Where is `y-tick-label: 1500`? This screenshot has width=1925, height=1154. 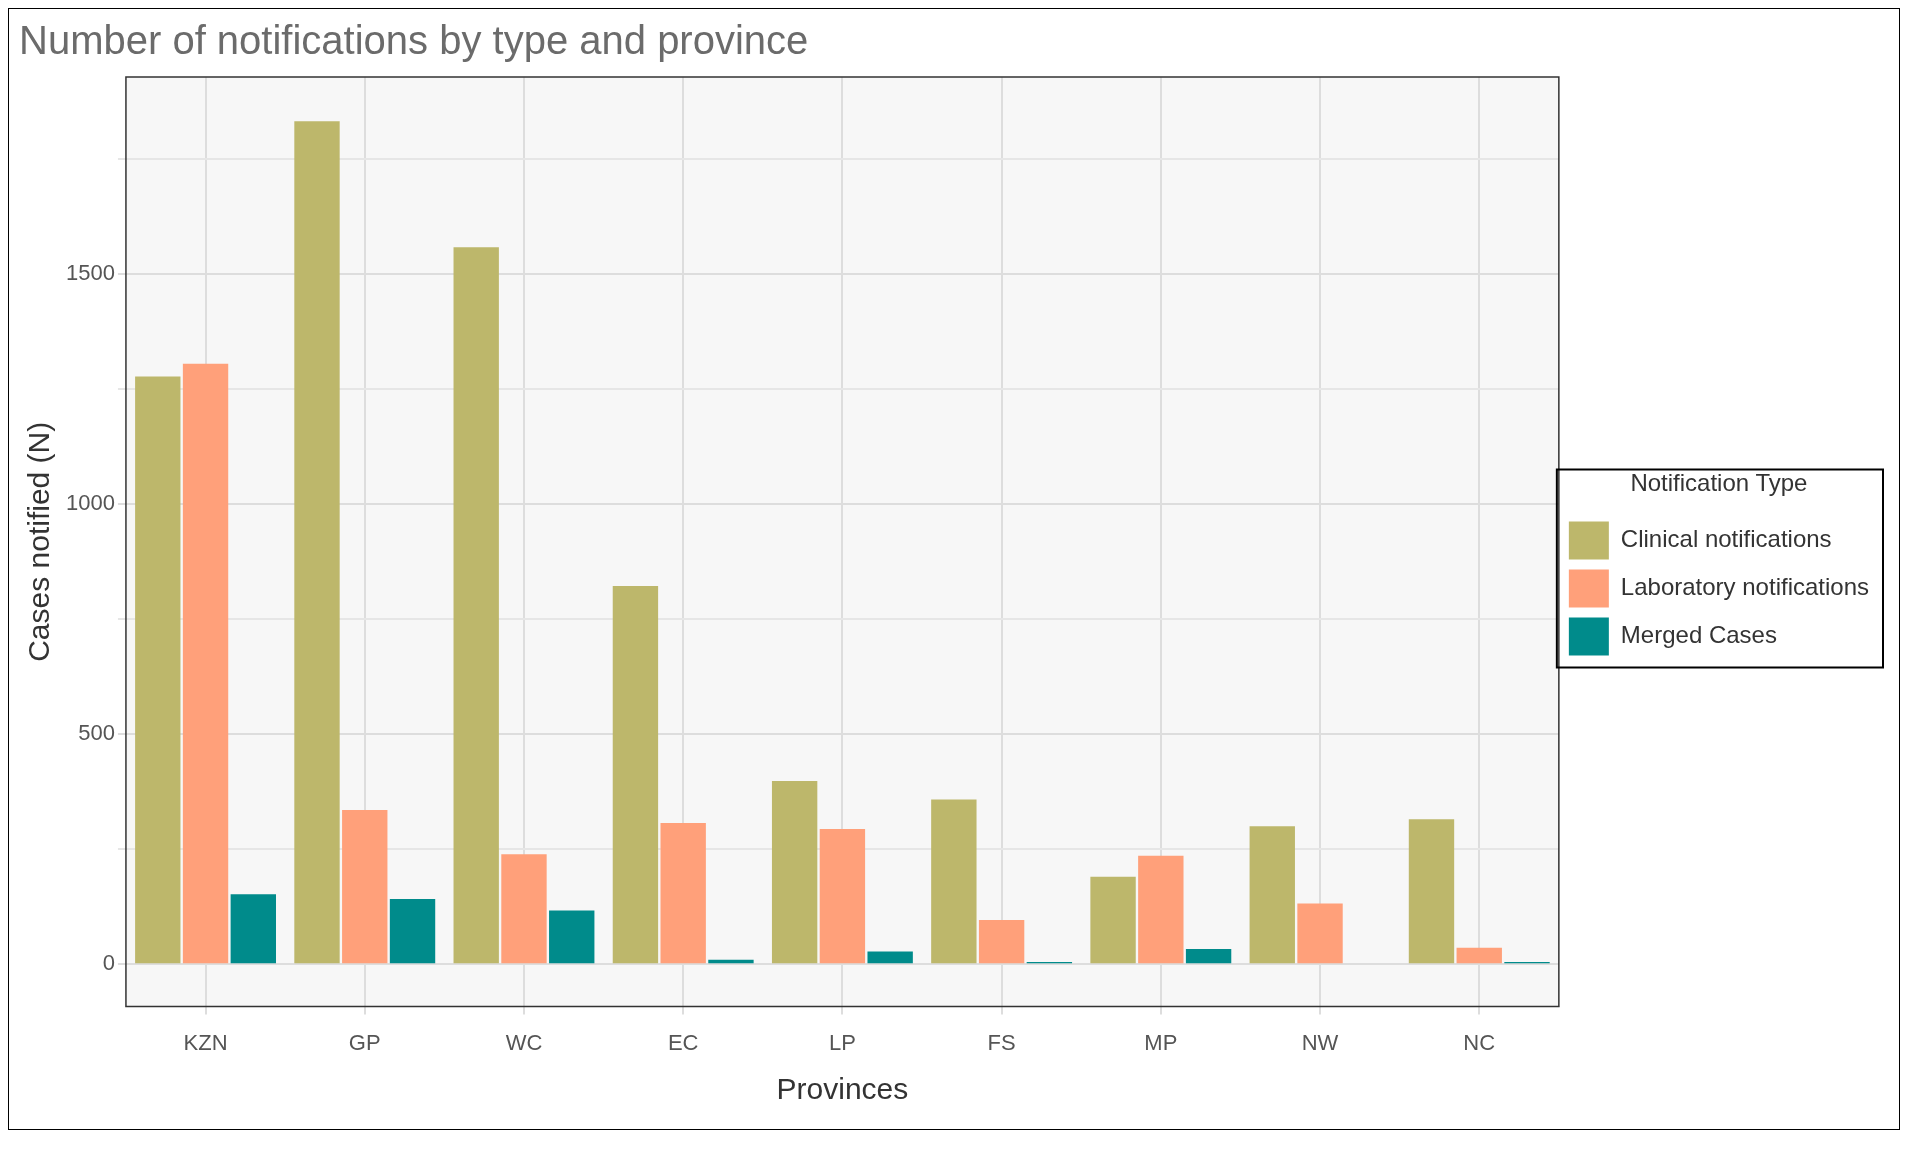
y-tick-label: 1500 is located at coordinates (90, 273).